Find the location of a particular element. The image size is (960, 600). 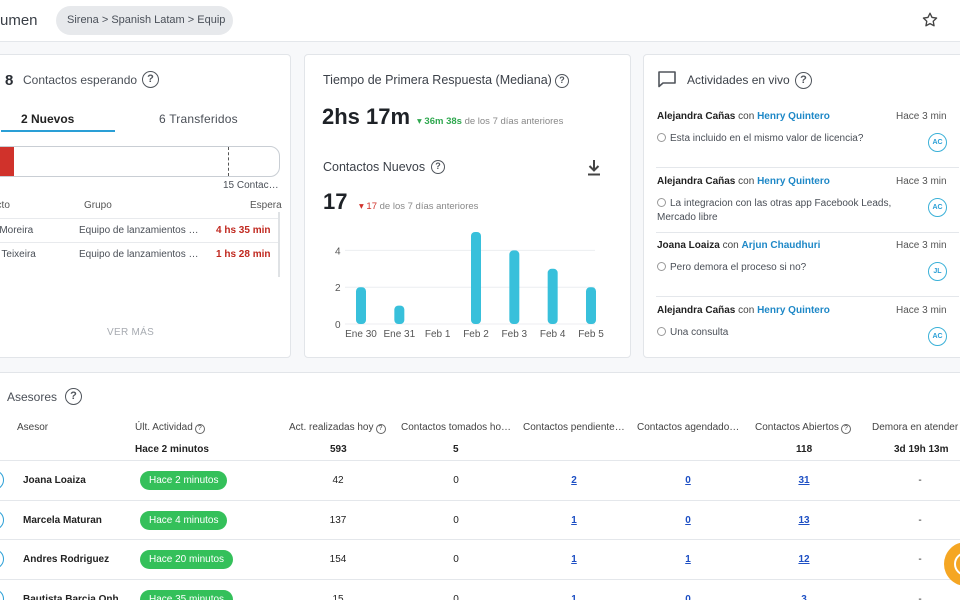

col-acciones-hoy: Act. realizadas hoy? is located at coordinates (337, 428).